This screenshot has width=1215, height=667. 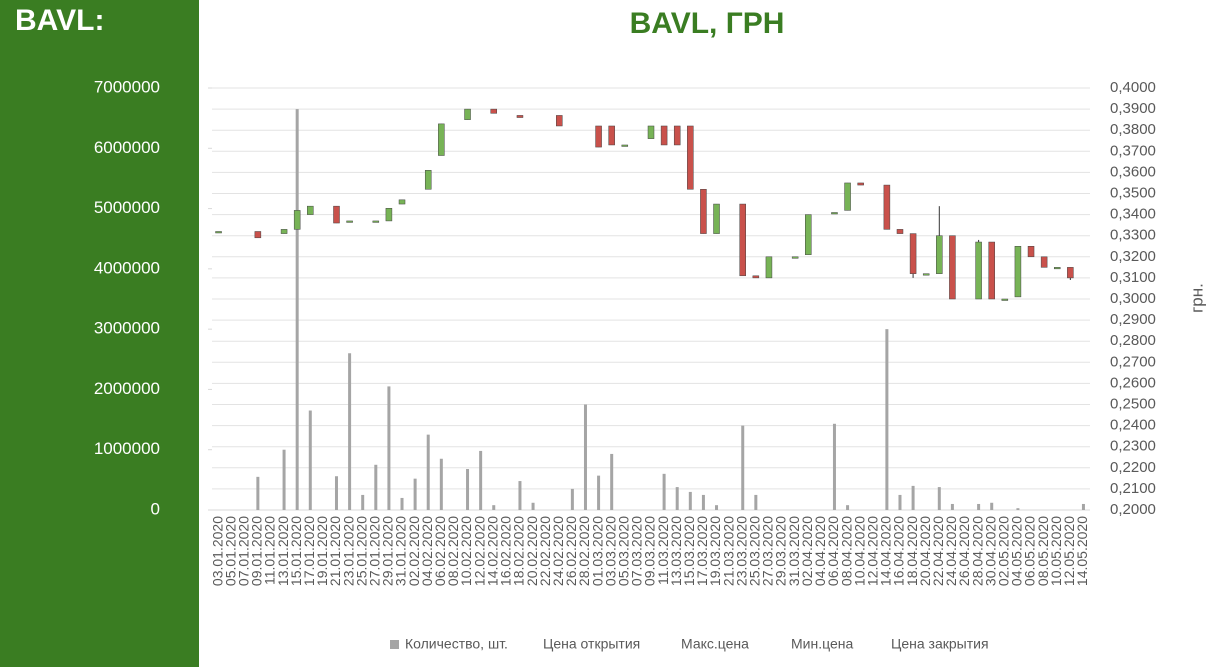 I want to click on chart-title: BAVL, ГРН, so click(x=707, y=23).